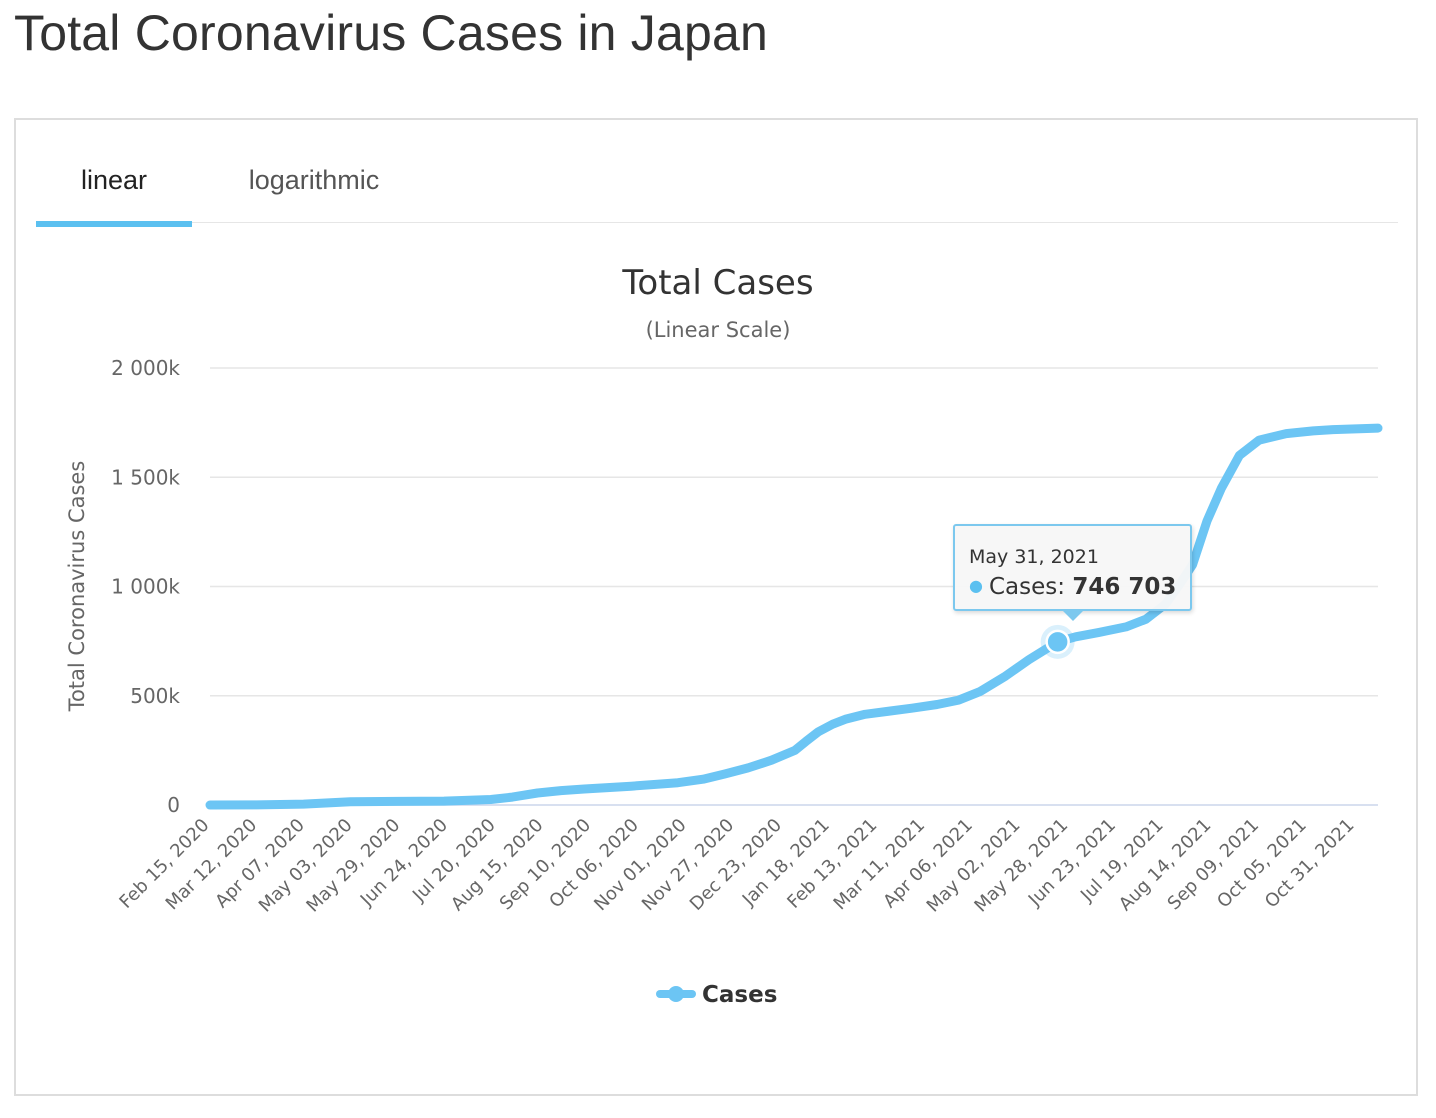 This screenshot has width=1436, height=1118. What do you see at coordinates (77, 587) in the screenshot?
I see `y-axis-title: Total Coronavirus Cases` at bounding box center [77, 587].